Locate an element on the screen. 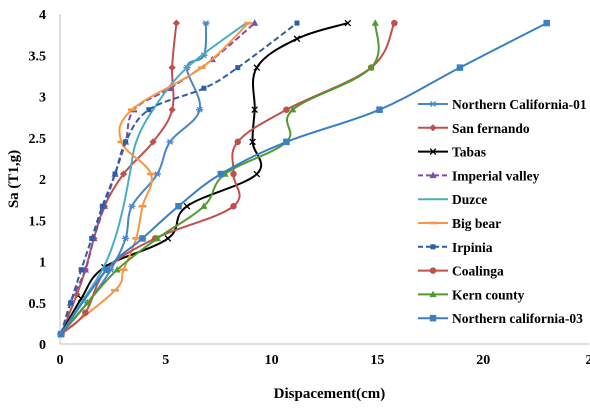 Image resolution: width=590 pixels, height=408 pixels. legend-label: Tabas is located at coordinates (469, 152).